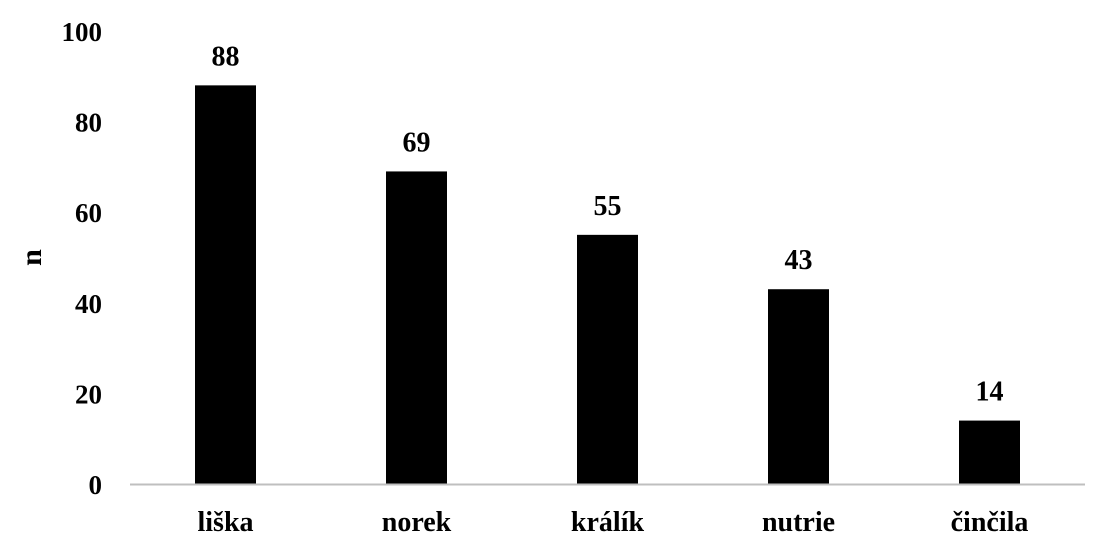  What do you see at coordinates (226, 56) in the screenshot?
I see `bar-value-label: 88` at bounding box center [226, 56].